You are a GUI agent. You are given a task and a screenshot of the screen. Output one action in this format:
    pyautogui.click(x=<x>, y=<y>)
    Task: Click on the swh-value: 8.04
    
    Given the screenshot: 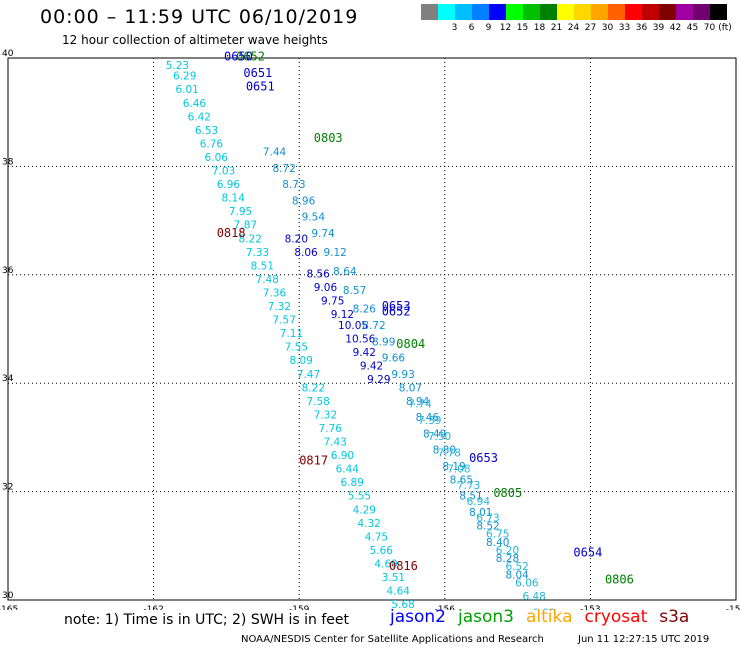 What is the action you would take?
    pyautogui.click(x=517, y=575)
    